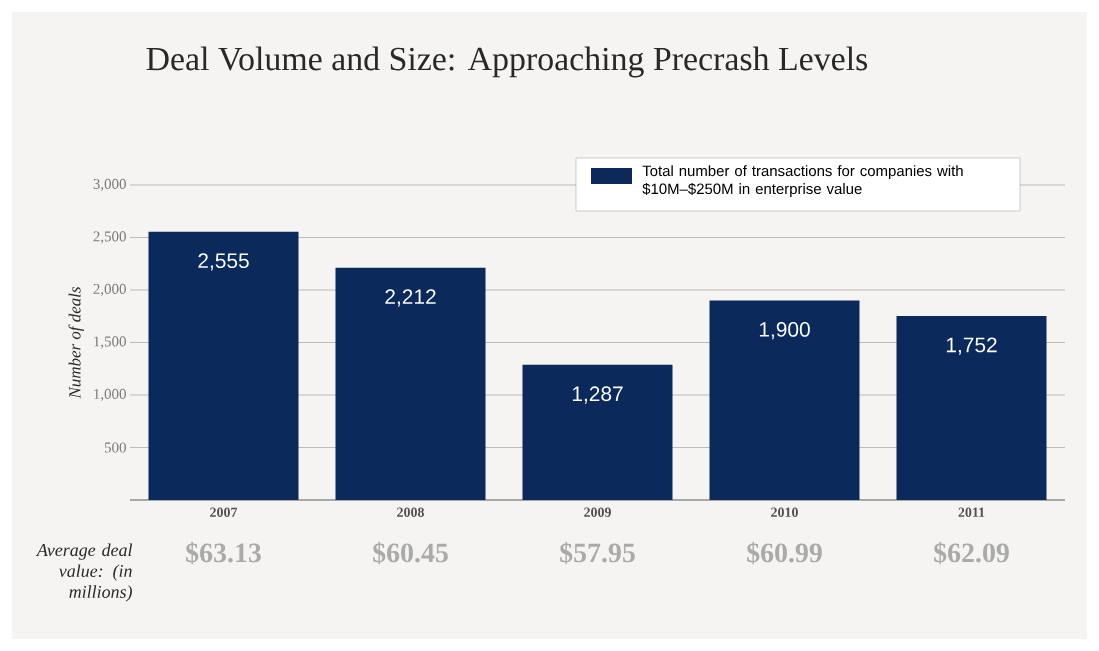 The image size is (1099, 651). What do you see at coordinates (110, 342) in the screenshot?
I see `y-tick-label: 1,500` at bounding box center [110, 342].